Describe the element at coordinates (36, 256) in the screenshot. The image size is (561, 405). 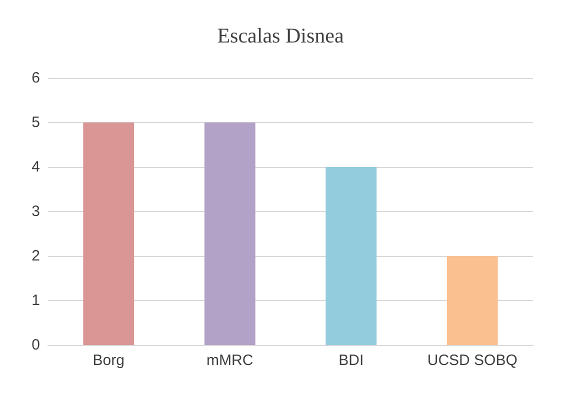
I see `y-tick-label: 2` at that location.